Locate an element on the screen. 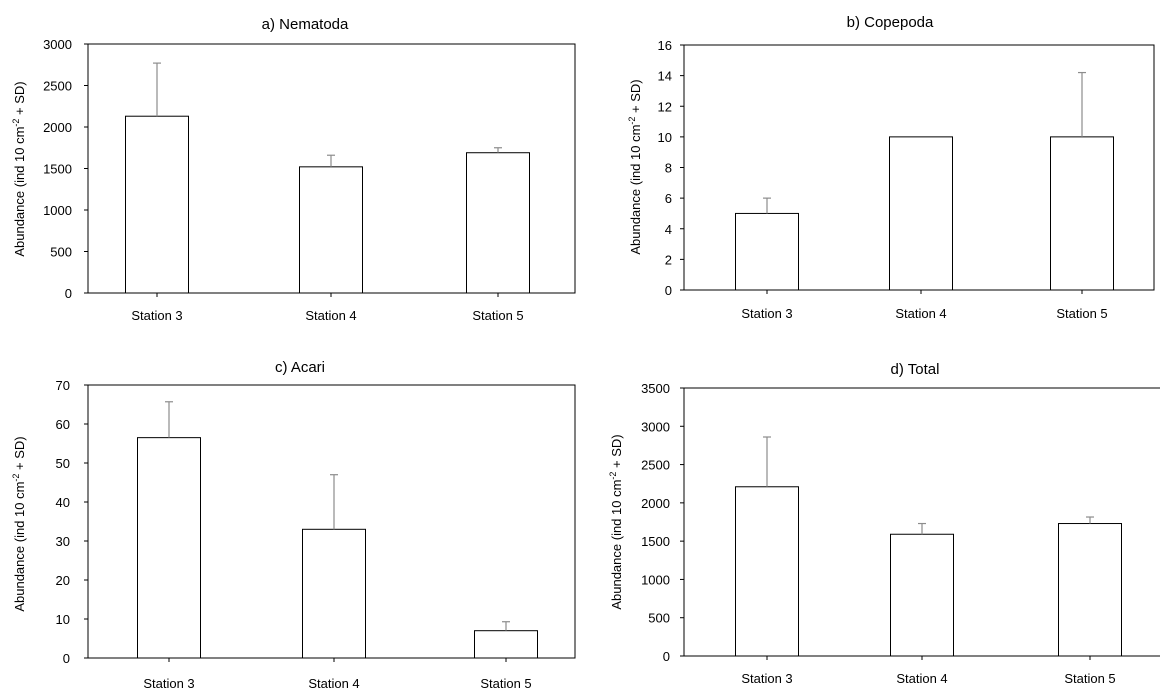 This screenshot has height=696, width=1165. y-tick-label: 20 is located at coordinates (63, 580).